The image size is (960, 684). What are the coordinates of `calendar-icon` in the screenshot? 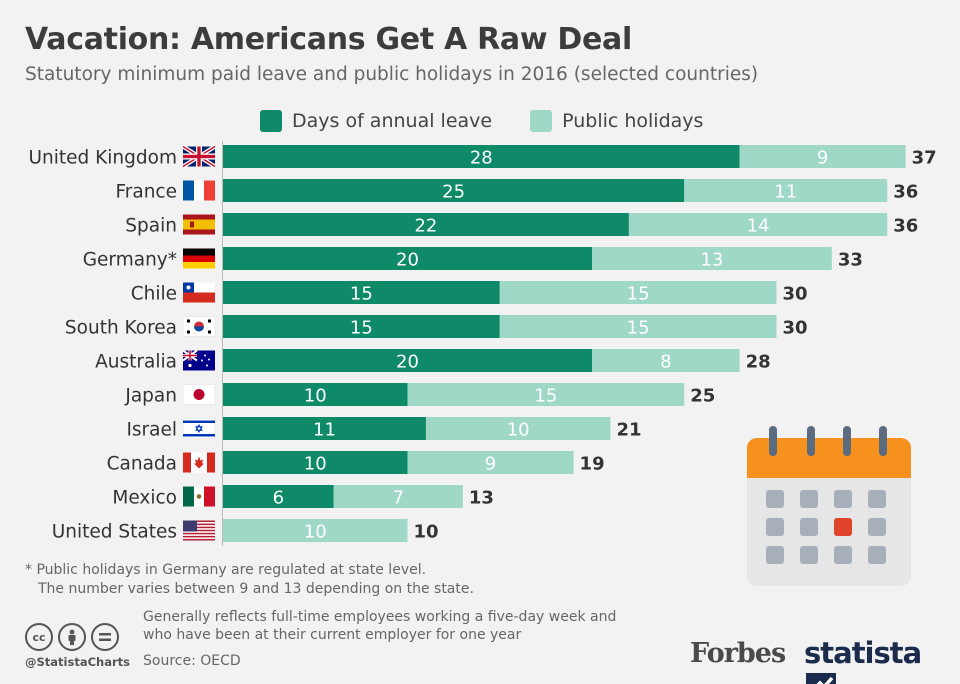 It's located at (829, 506).